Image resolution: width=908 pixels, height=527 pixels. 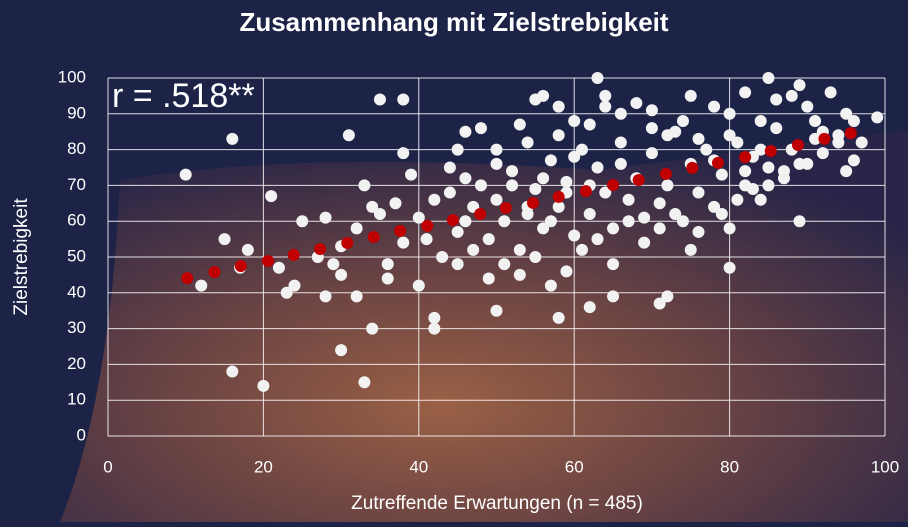 I want to click on x-tick-label: 60, so click(x=574, y=466).